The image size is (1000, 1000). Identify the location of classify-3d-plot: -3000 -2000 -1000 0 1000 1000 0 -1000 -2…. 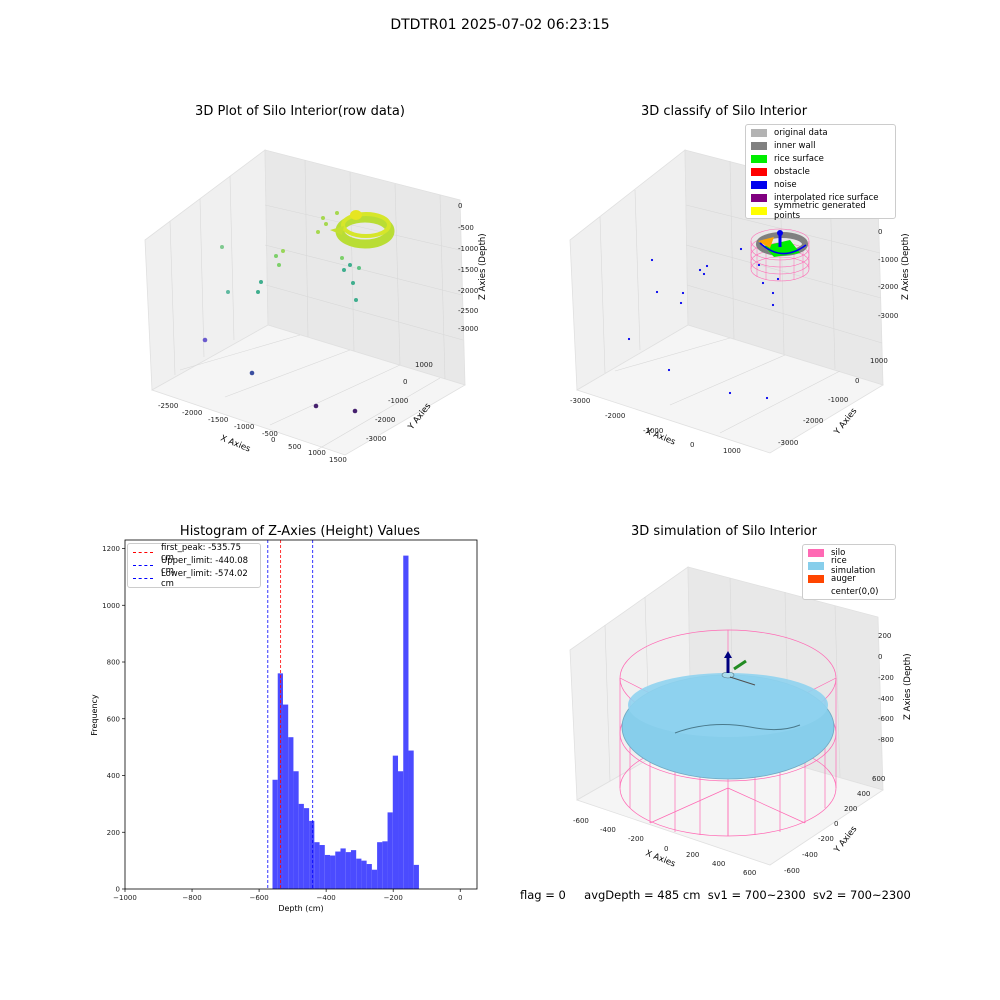
(740, 302).